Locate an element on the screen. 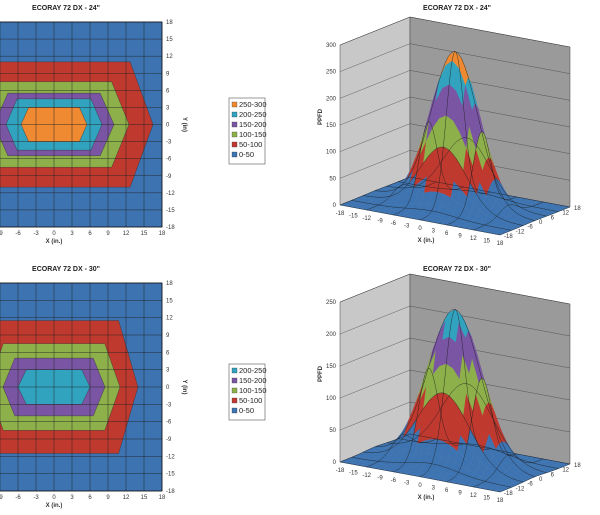 The image size is (600, 515). left-wall is located at coordinates (375, 368).